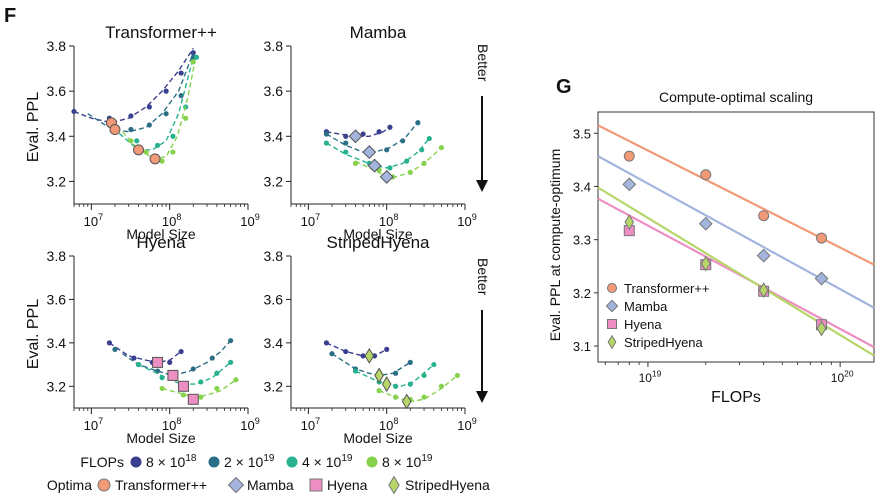 This screenshot has height=503, width=880. Describe the element at coordinates (199, 388) in the screenshot. I see `series-8e19` at that location.